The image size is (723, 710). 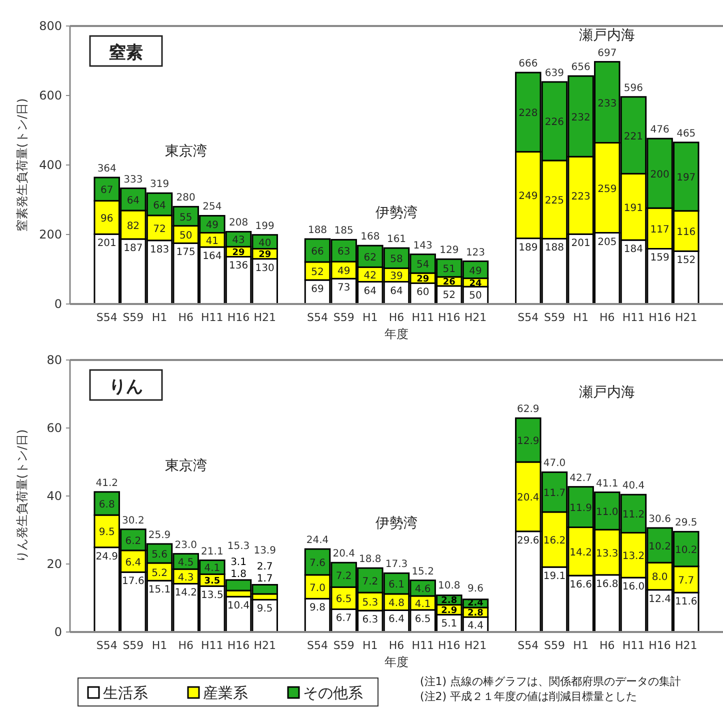 I want to click on data-label: 9.8, so click(x=318, y=608).